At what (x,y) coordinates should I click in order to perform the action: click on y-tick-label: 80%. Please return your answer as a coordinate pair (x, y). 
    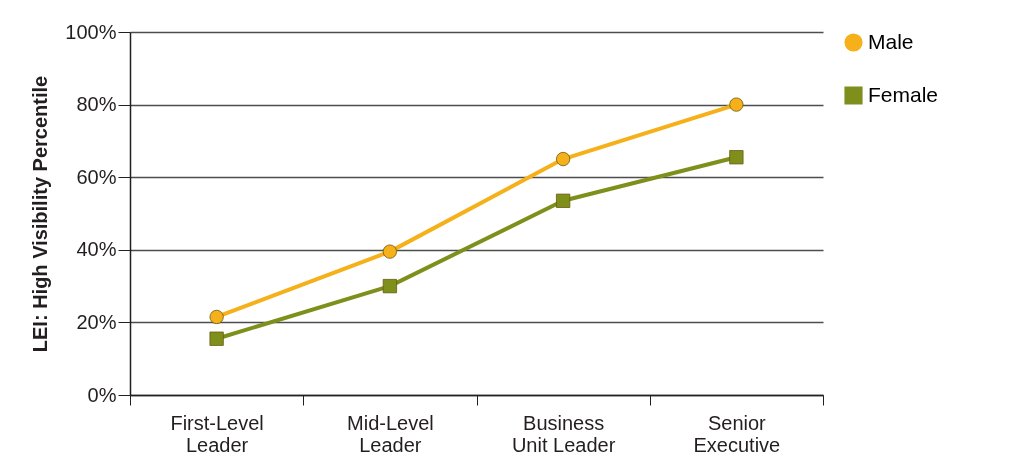
    Looking at the image, I should click on (96, 104).